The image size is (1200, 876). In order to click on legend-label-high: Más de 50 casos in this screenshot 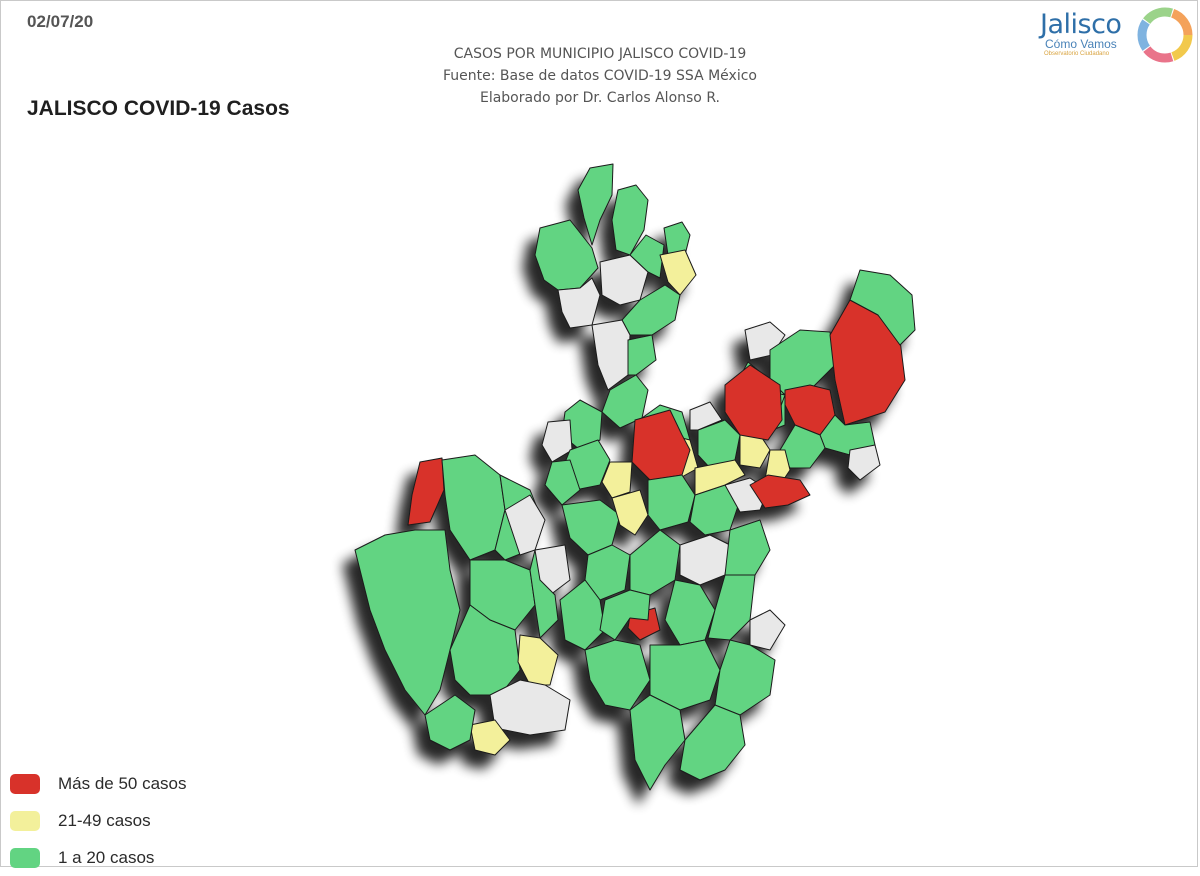, I will do `click(122, 783)`.